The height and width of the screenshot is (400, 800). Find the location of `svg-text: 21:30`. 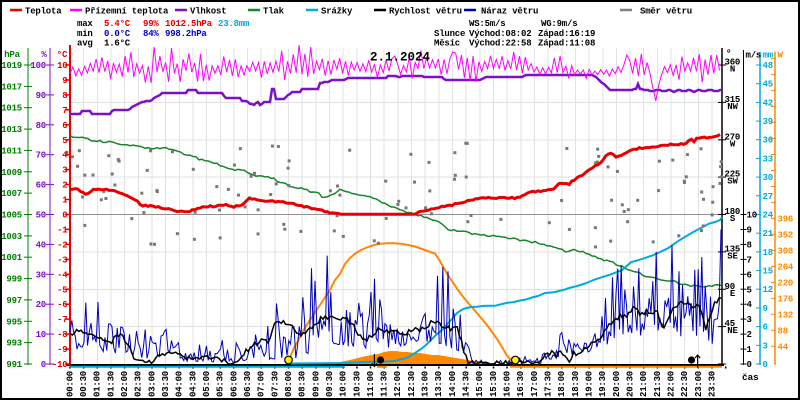

svg-text: 21:30 is located at coordinates (658, 384).